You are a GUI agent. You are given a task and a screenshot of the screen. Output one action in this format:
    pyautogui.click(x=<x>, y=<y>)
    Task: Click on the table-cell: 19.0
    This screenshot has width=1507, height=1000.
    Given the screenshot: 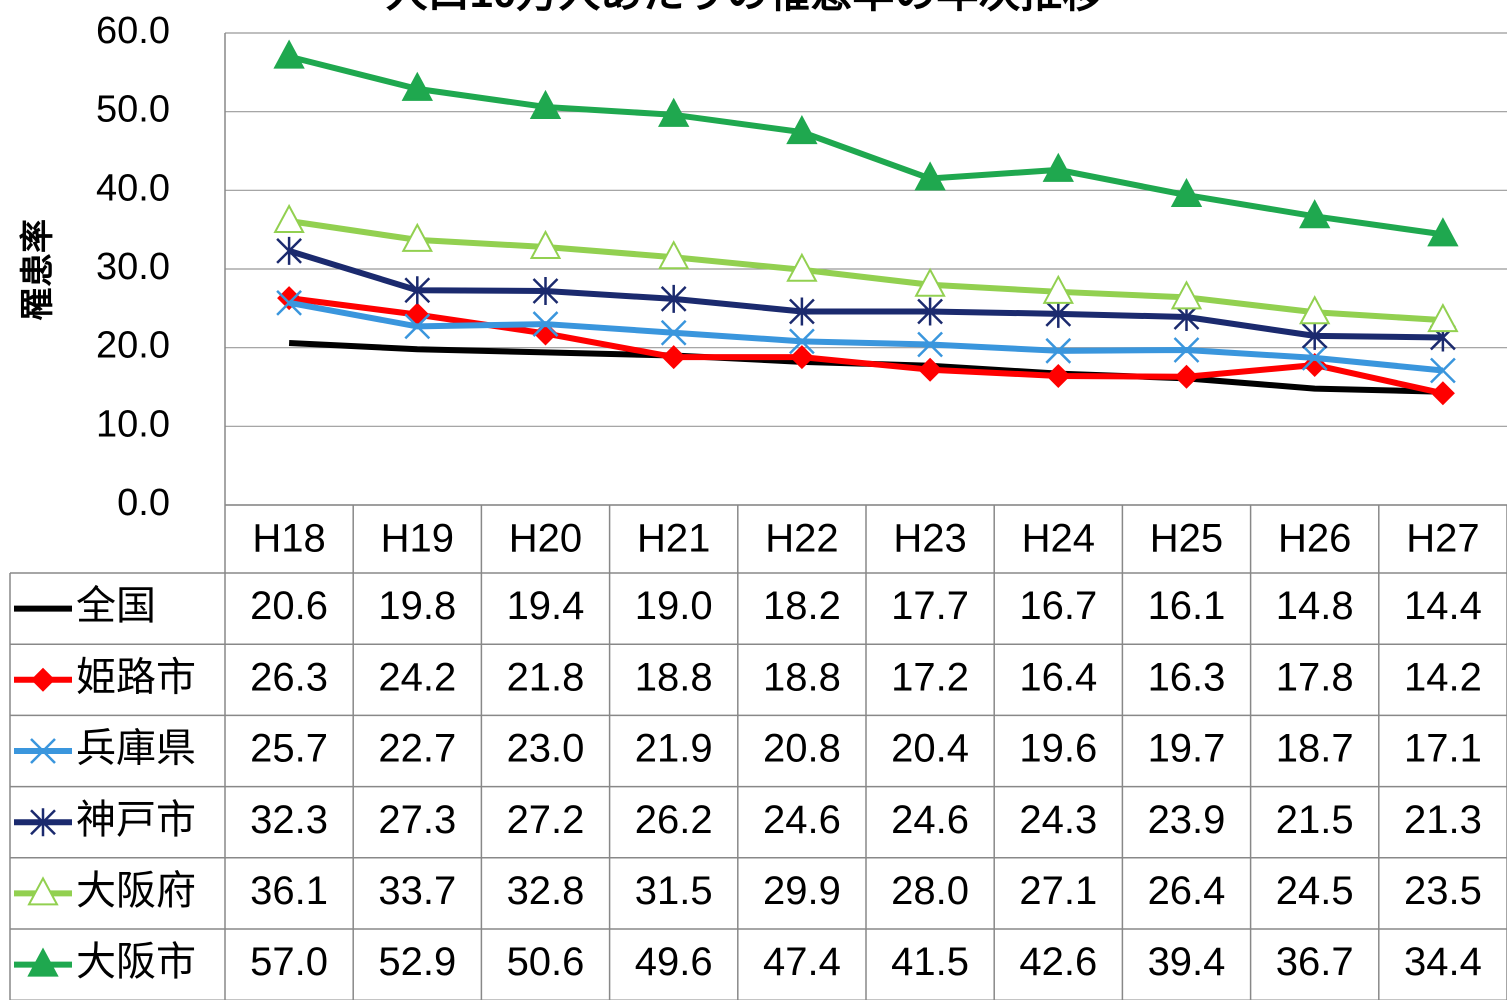 What is the action you would take?
    pyautogui.click(x=674, y=606)
    